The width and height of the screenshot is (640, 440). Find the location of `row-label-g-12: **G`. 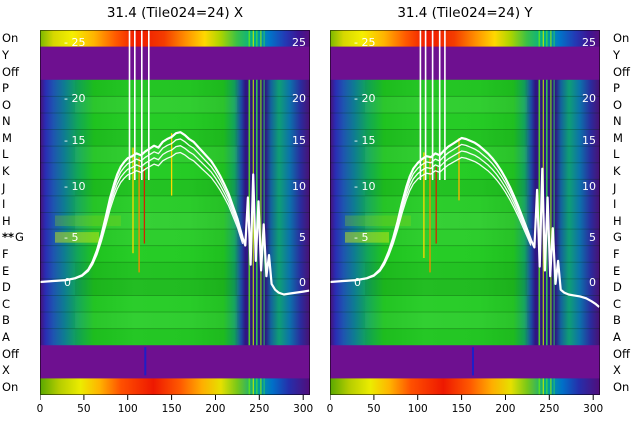

row-label-g-12: **G is located at coordinates (13, 237).